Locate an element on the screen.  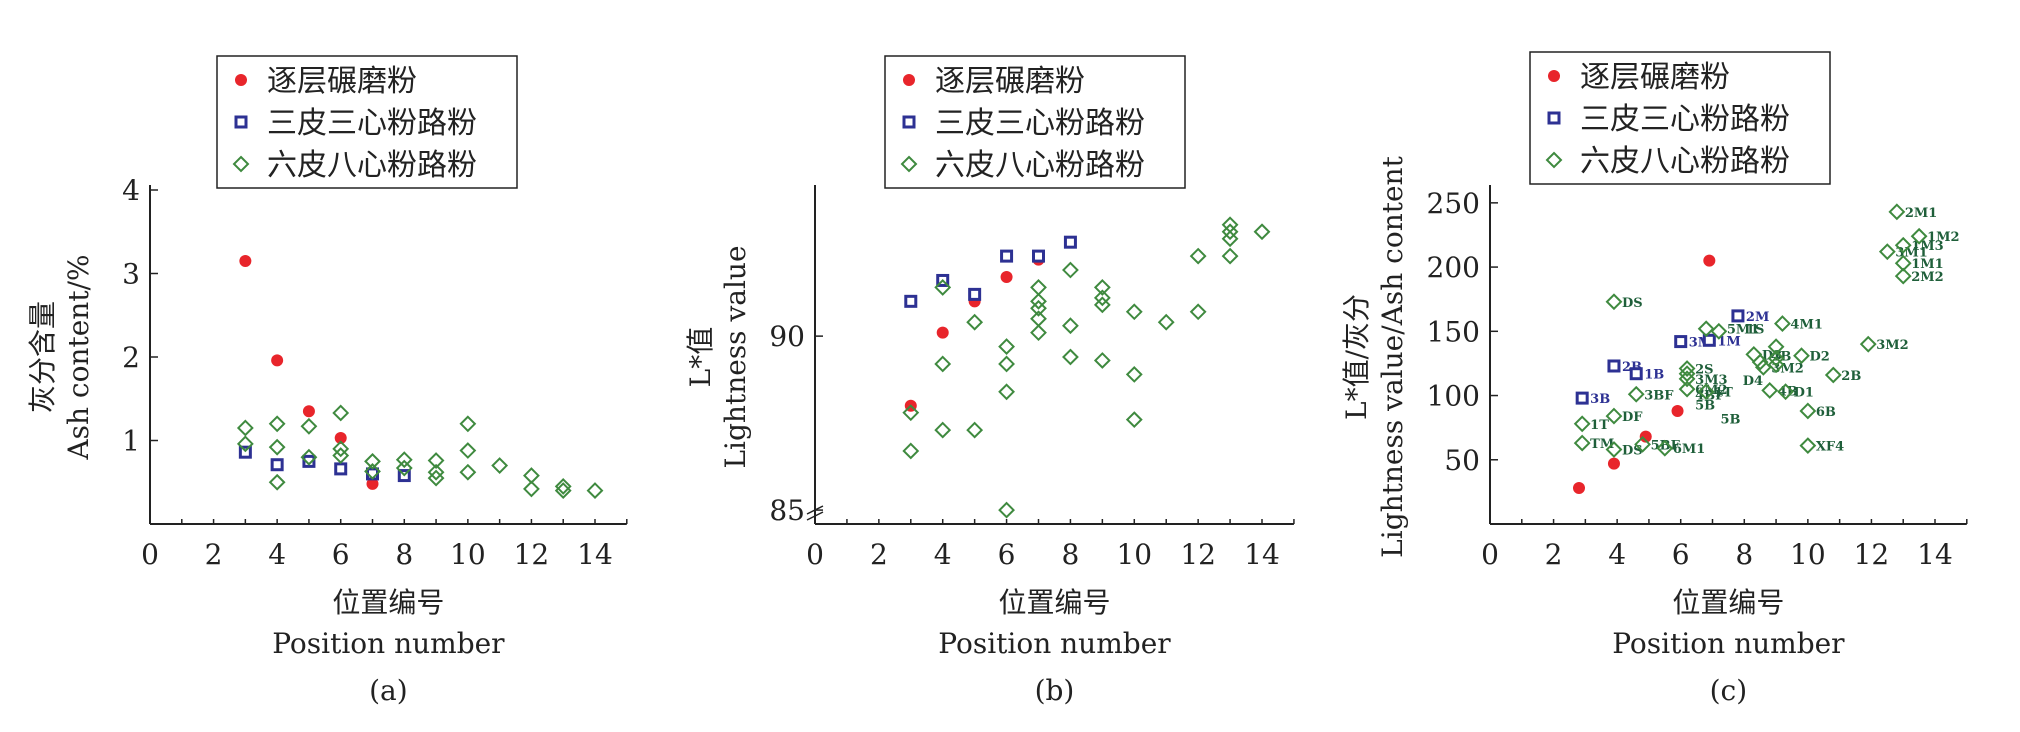
y-tick-label: 50 is located at coordinates (1462, 460).